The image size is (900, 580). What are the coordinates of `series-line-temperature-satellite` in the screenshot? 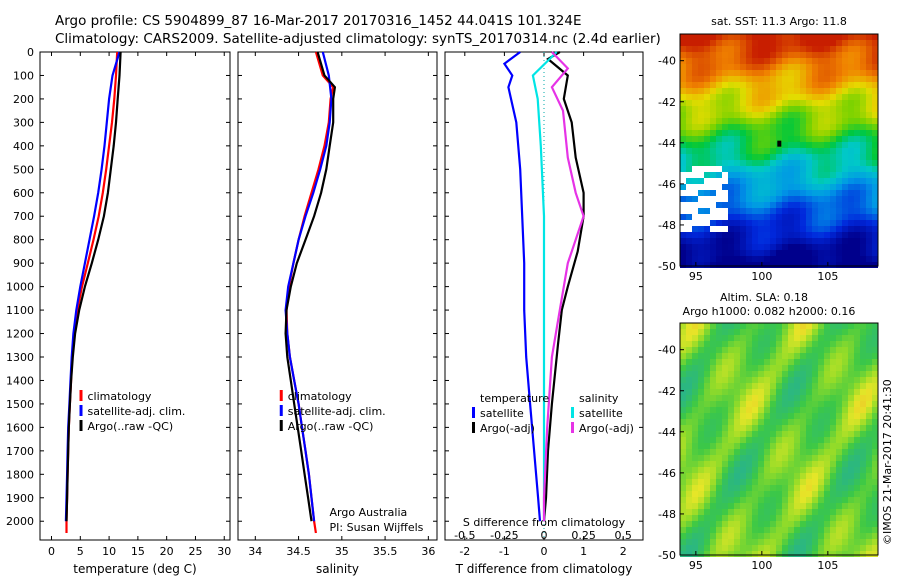 It's located at (522, 286).